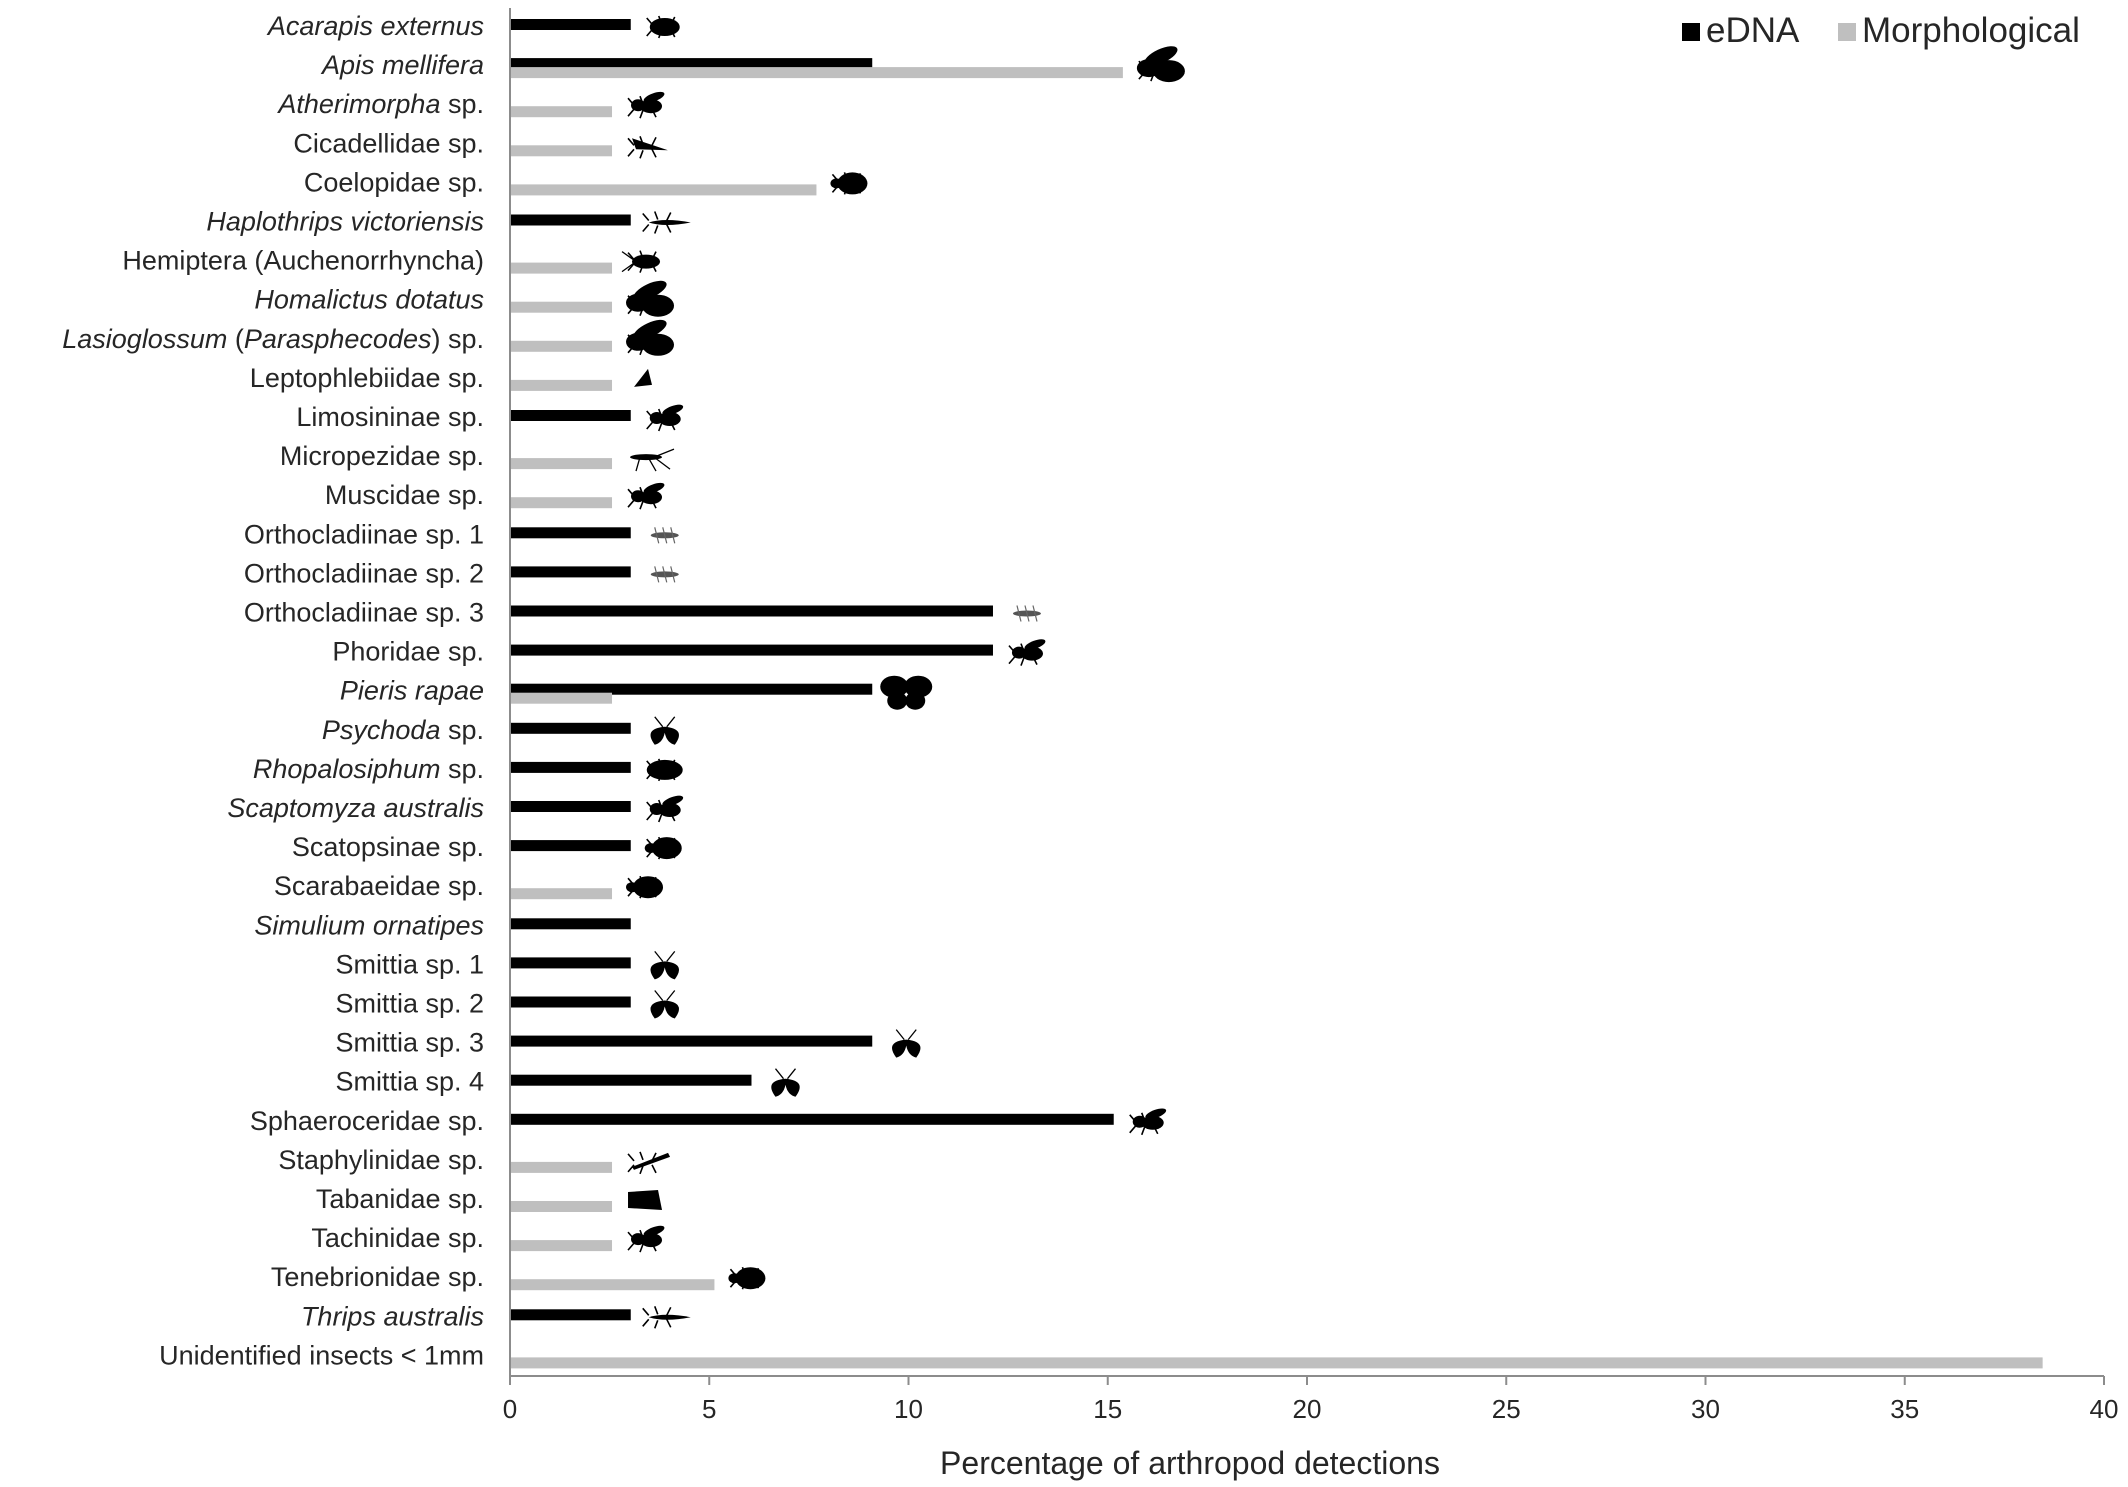 Image resolution: width=2128 pixels, height=1487 pixels. I want to click on x-tick-label: 25, so click(1506, 1409).